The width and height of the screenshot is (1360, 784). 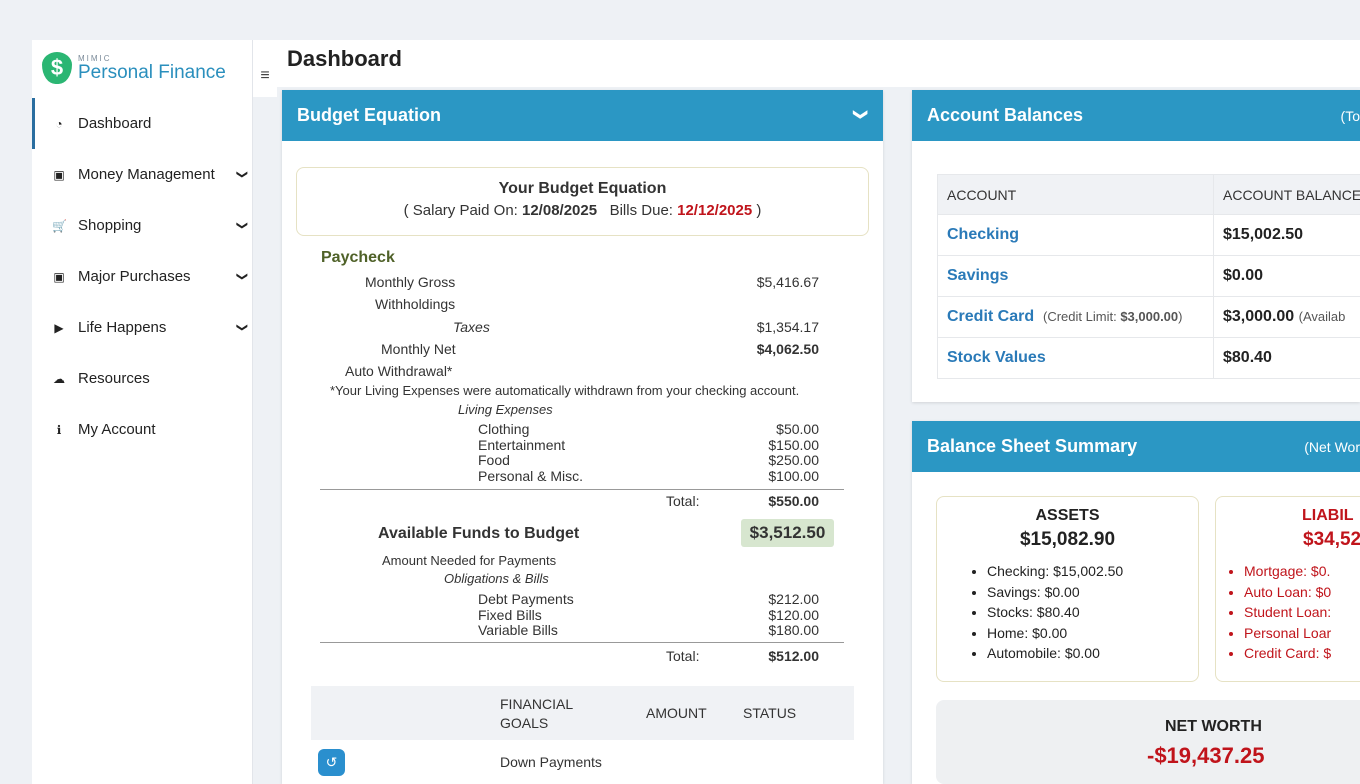 I want to click on app-logo: $ MIMIC Personal Finance, so click(x=134, y=68).